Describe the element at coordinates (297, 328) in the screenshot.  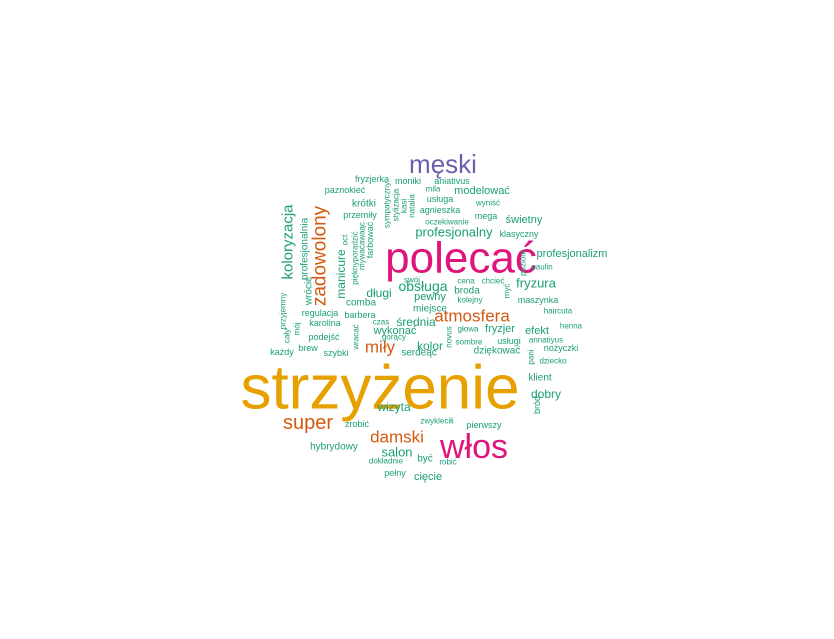
I see `word-89: mój` at that location.